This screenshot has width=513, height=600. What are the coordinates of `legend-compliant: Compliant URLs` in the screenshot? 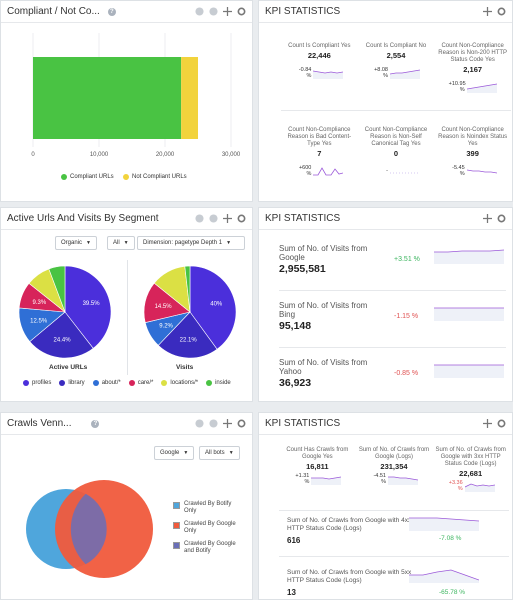 It's located at (87, 177).